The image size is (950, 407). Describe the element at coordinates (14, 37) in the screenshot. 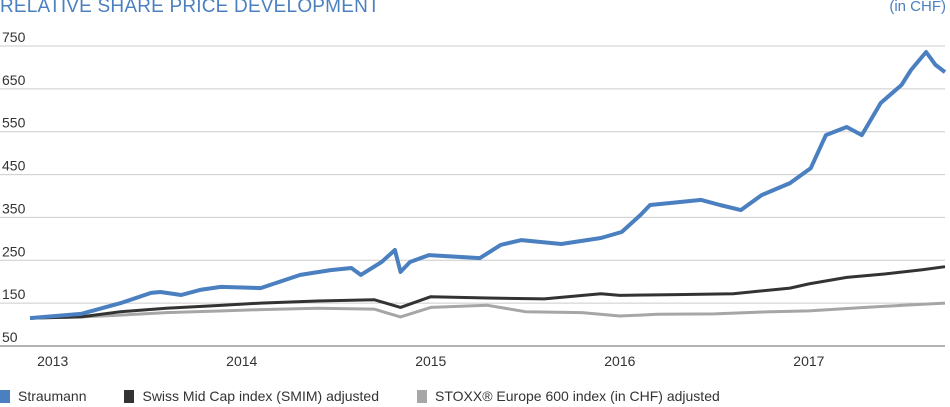

I see `y-tick-label: 750` at that location.